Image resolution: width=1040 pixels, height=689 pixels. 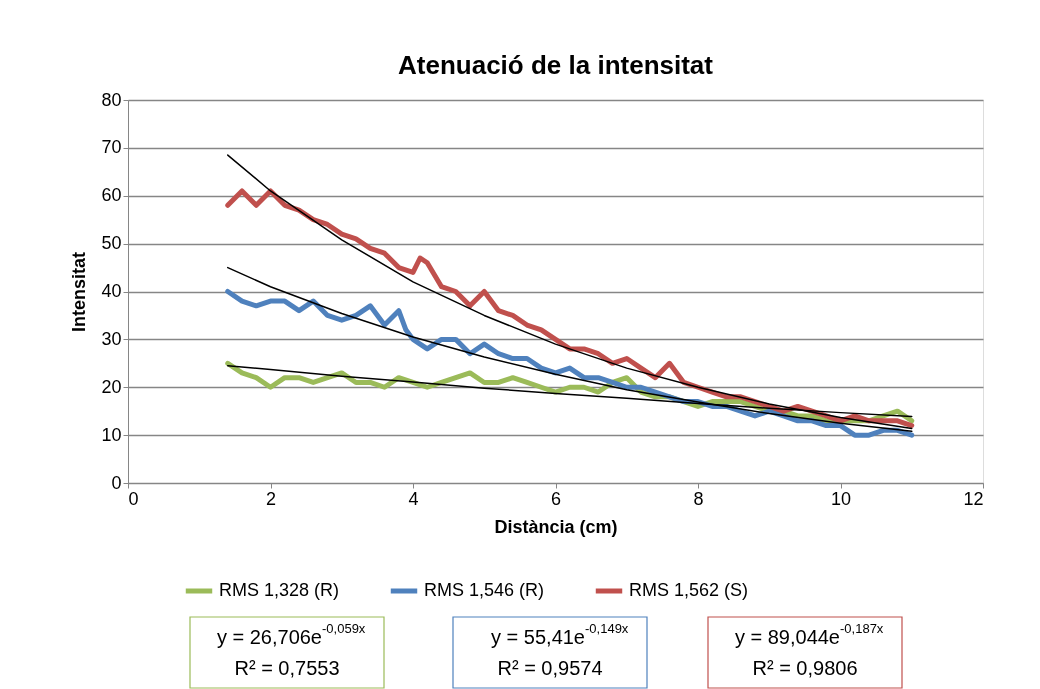 I want to click on y-tick-label: 70, so click(x=111, y=147).